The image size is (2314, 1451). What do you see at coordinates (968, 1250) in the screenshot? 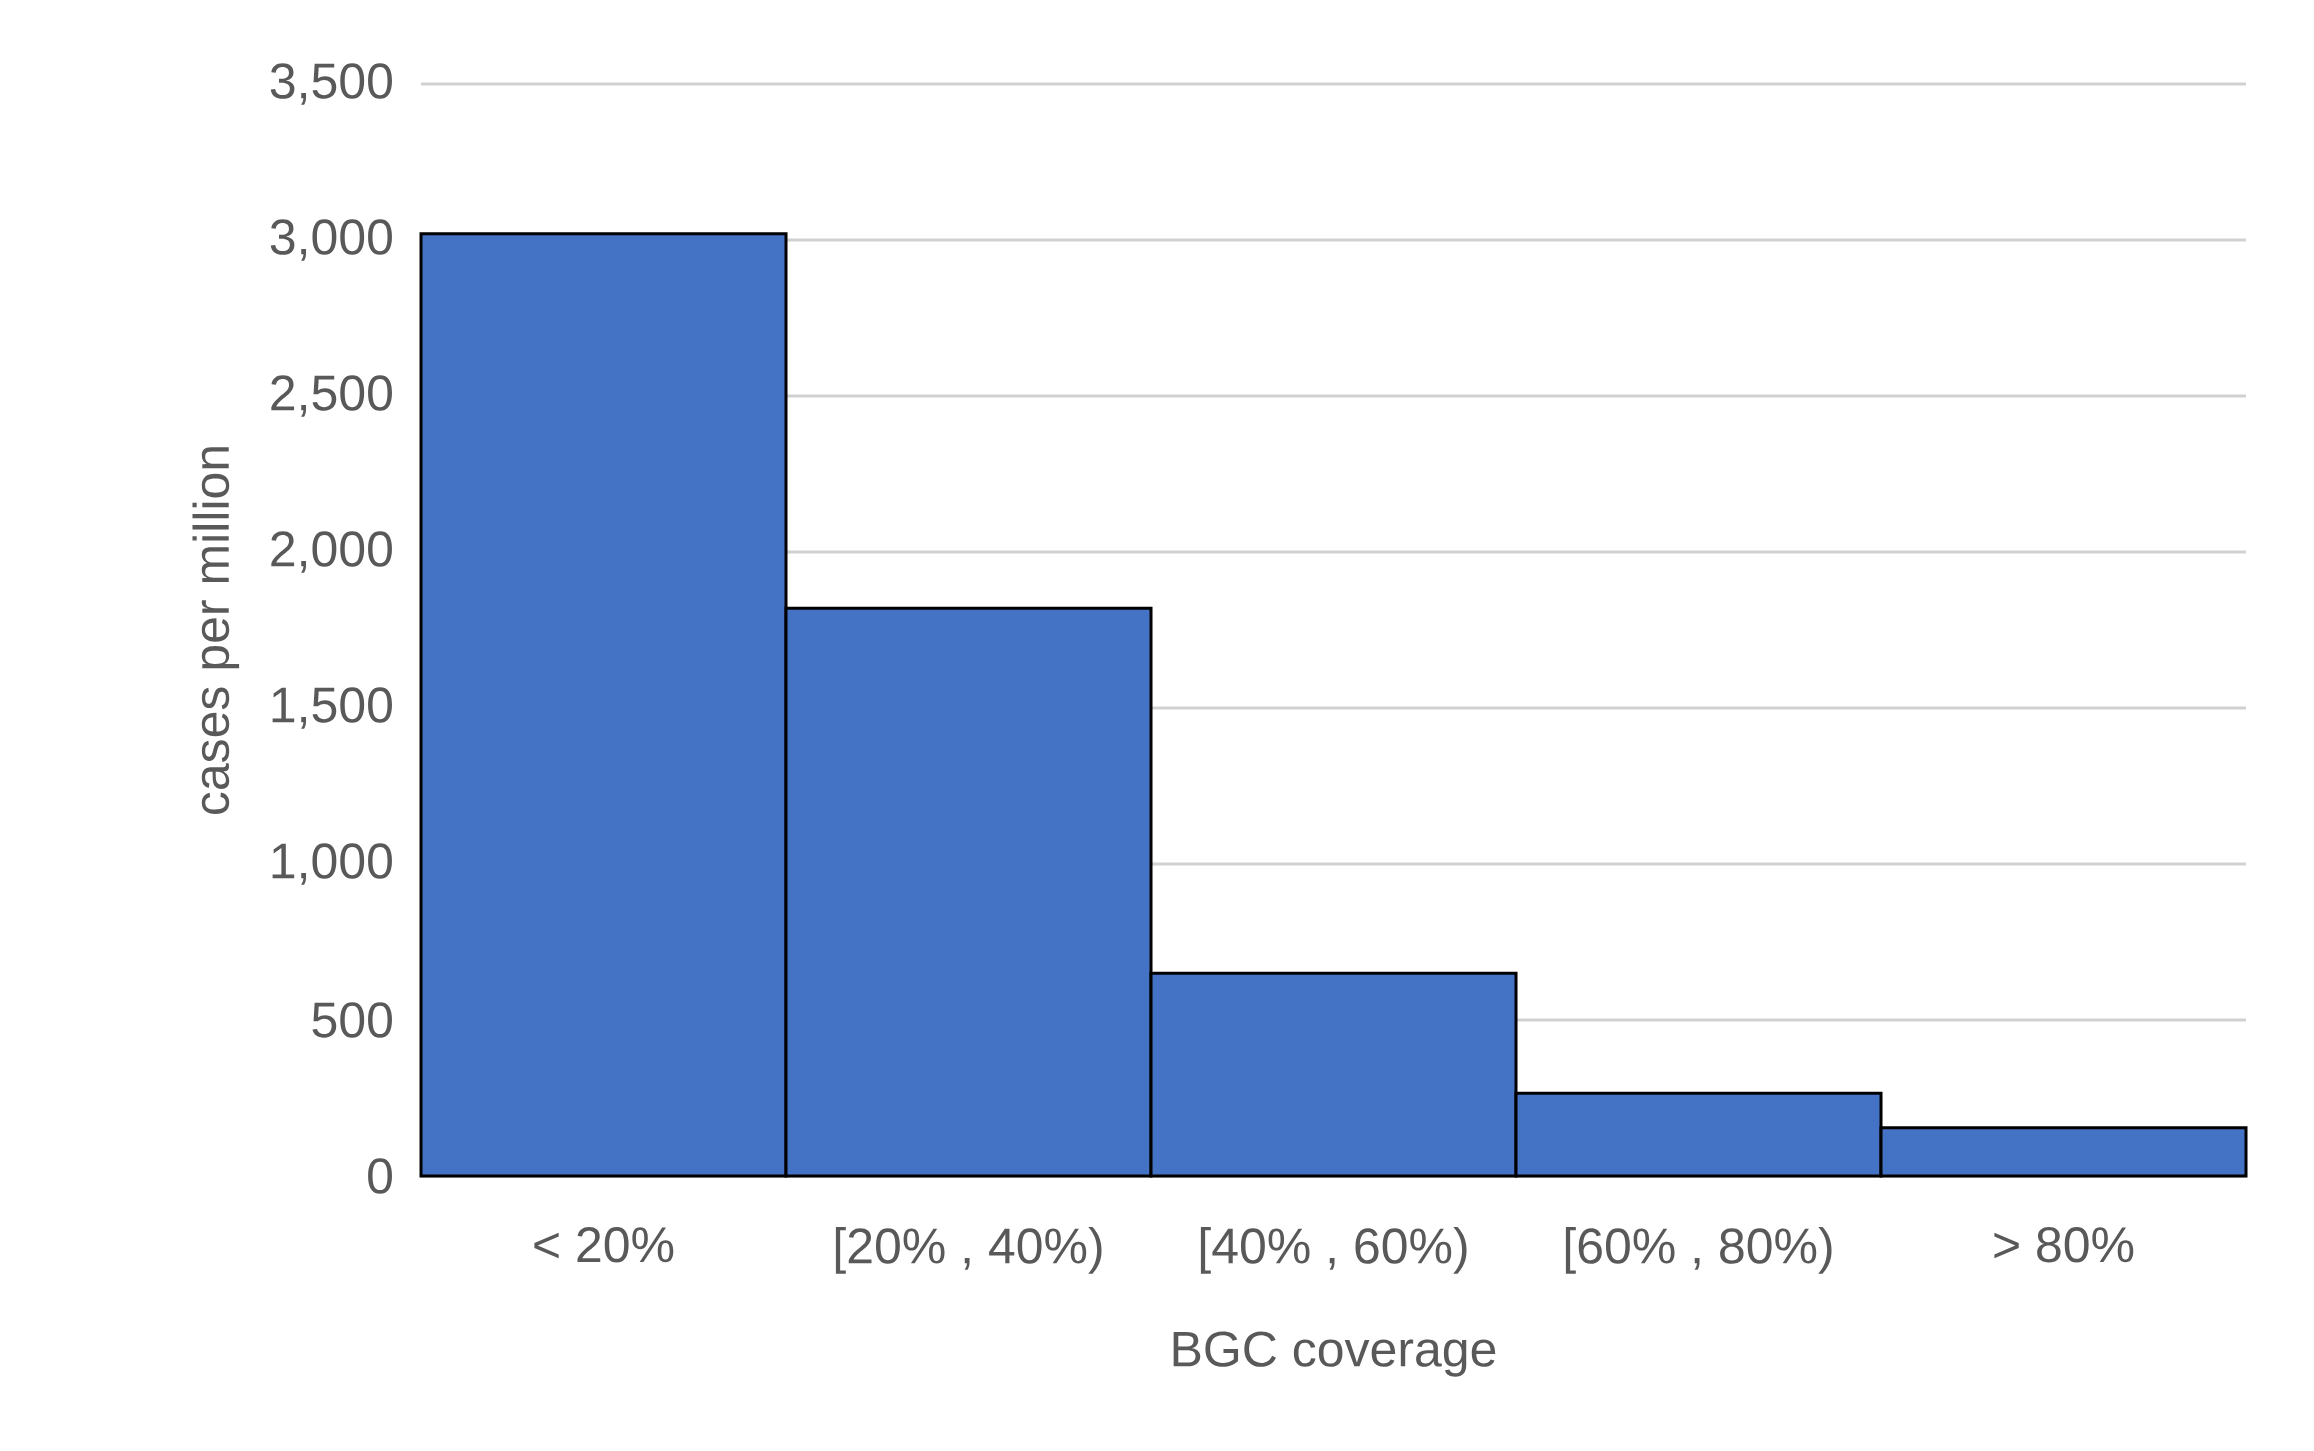
I see `x-tick-label: [20% , 40%)` at bounding box center [968, 1250].